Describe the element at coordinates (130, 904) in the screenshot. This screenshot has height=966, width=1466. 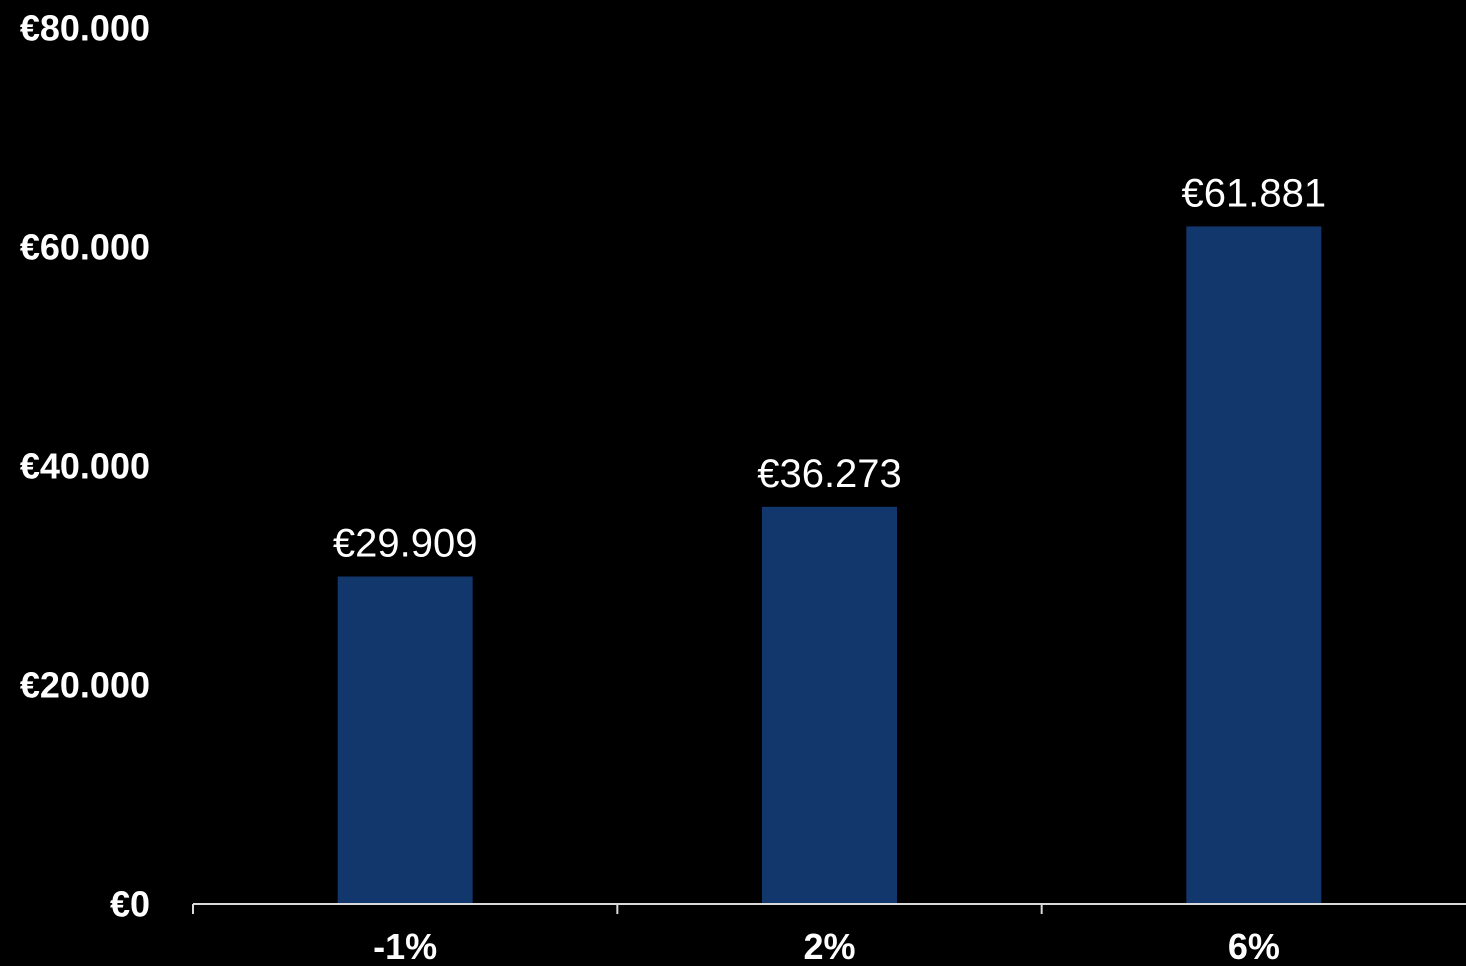
I see `y-tick-label: €0` at that location.